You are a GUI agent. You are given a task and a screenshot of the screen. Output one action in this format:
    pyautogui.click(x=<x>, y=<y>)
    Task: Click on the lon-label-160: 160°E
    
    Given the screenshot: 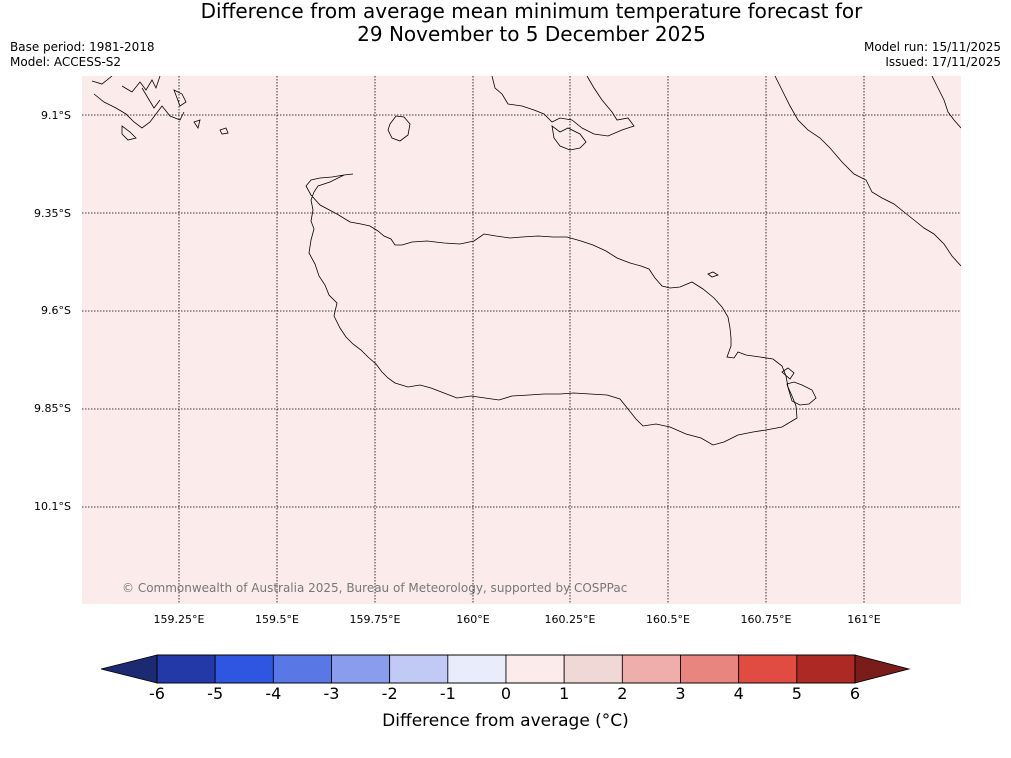 What is the action you would take?
    pyautogui.click(x=473, y=619)
    